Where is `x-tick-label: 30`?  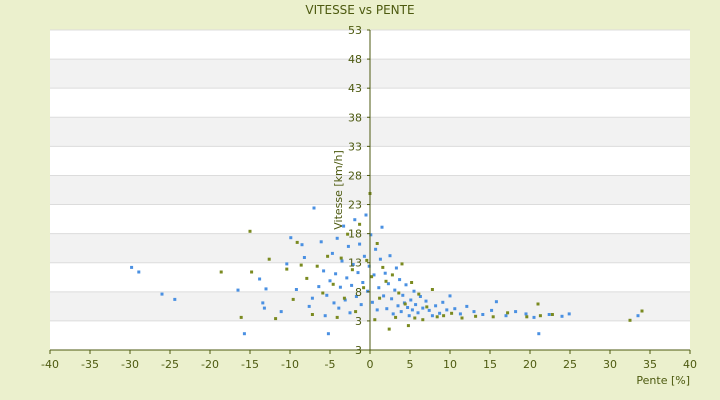 x-tick-label: 30 is located at coordinates (610, 364).